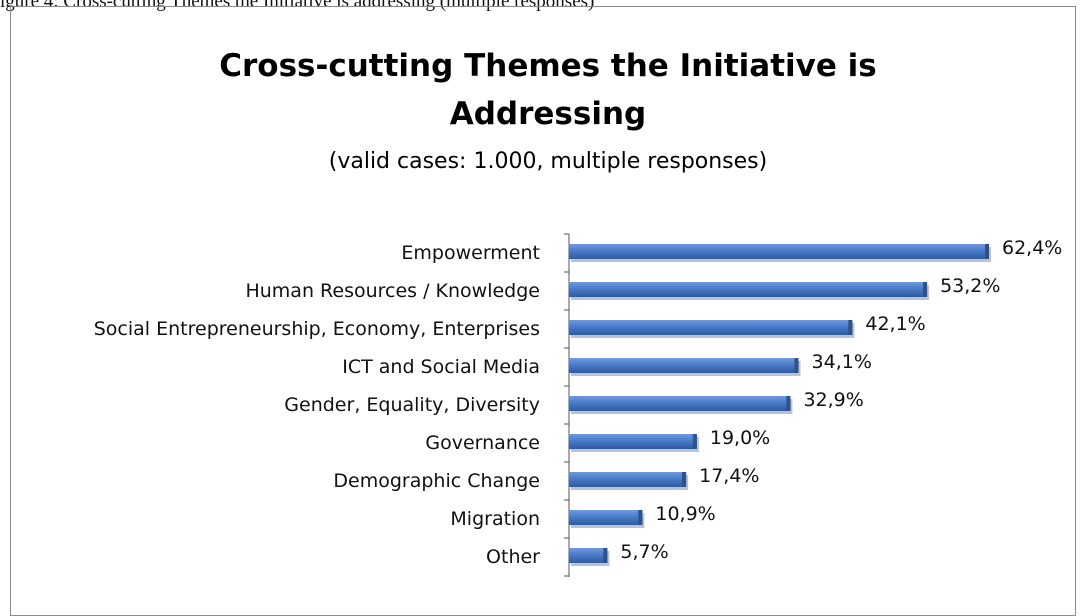  What do you see at coordinates (970, 286) in the screenshot?
I see `value-label: 53,2%` at bounding box center [970, 286].